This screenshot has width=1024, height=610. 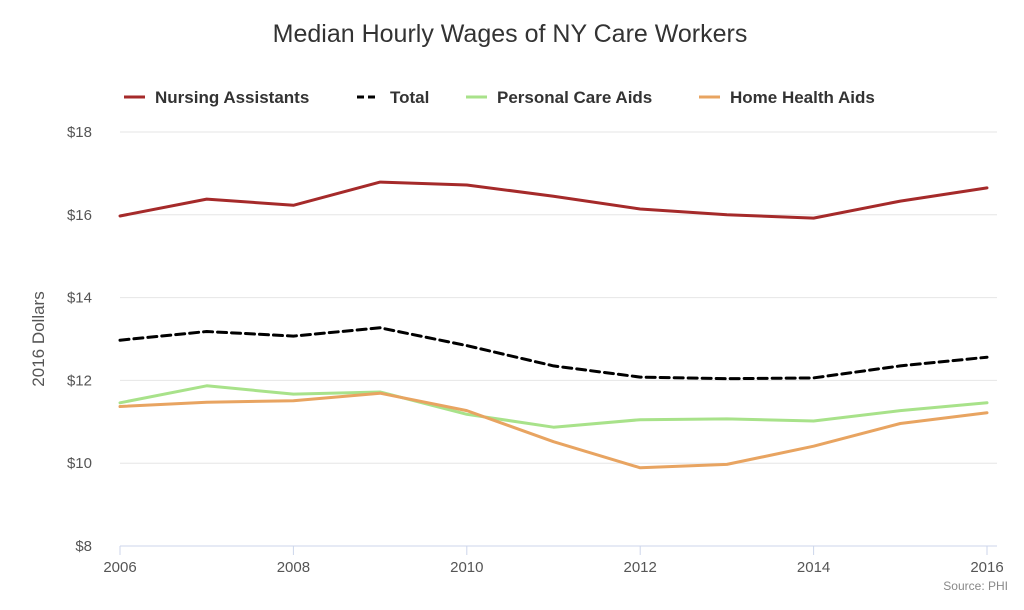 I want to click on chart-title: Median Hourly Wages of NY Care Workers, so click(x=510, y=34).